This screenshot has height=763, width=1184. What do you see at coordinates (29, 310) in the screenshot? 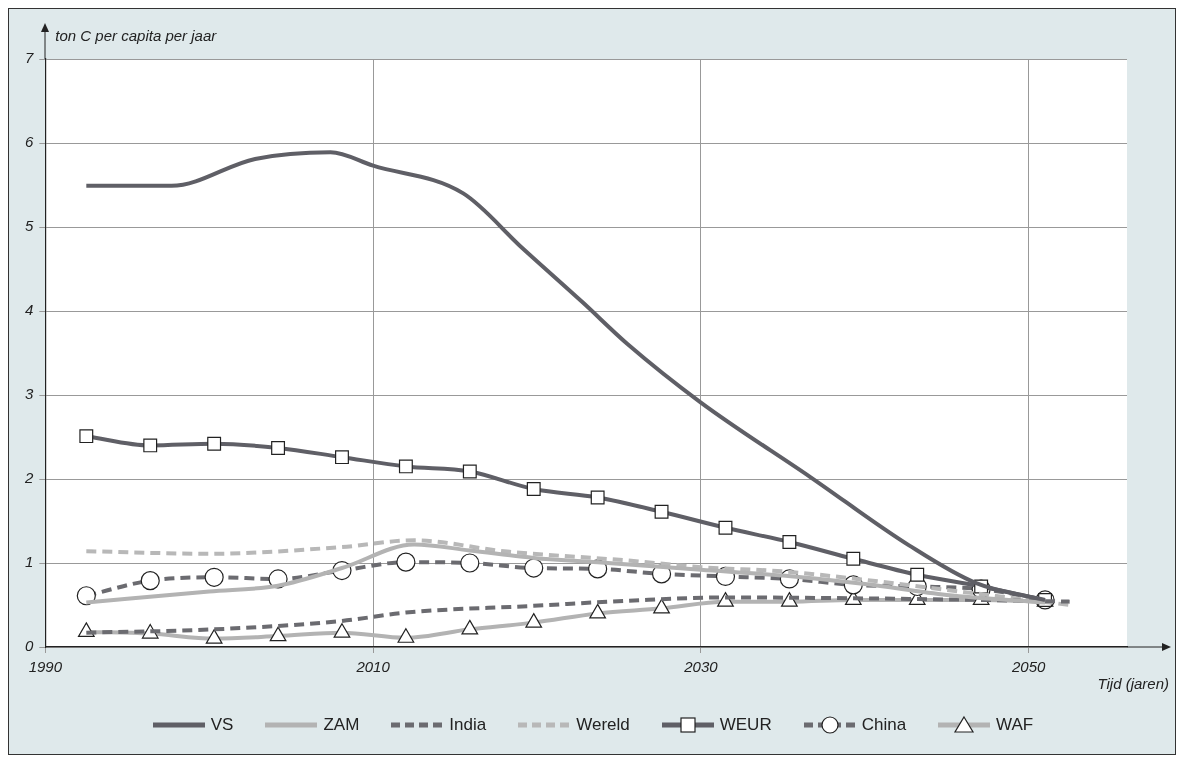
I see `y-tick-label: 4` at bounding box center [29, 310].